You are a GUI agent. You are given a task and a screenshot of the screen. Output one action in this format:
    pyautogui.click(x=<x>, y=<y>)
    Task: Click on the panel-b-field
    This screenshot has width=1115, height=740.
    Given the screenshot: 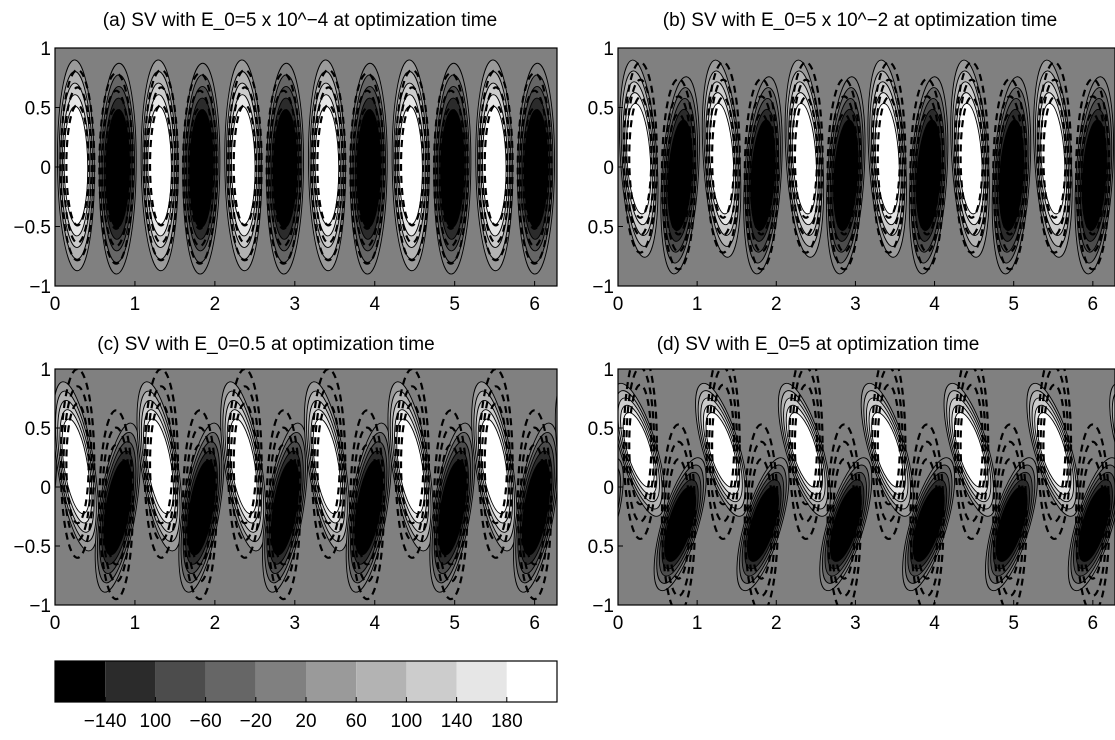 What is the action you would take?
    pyautogui.click(x=866, y=167)
    